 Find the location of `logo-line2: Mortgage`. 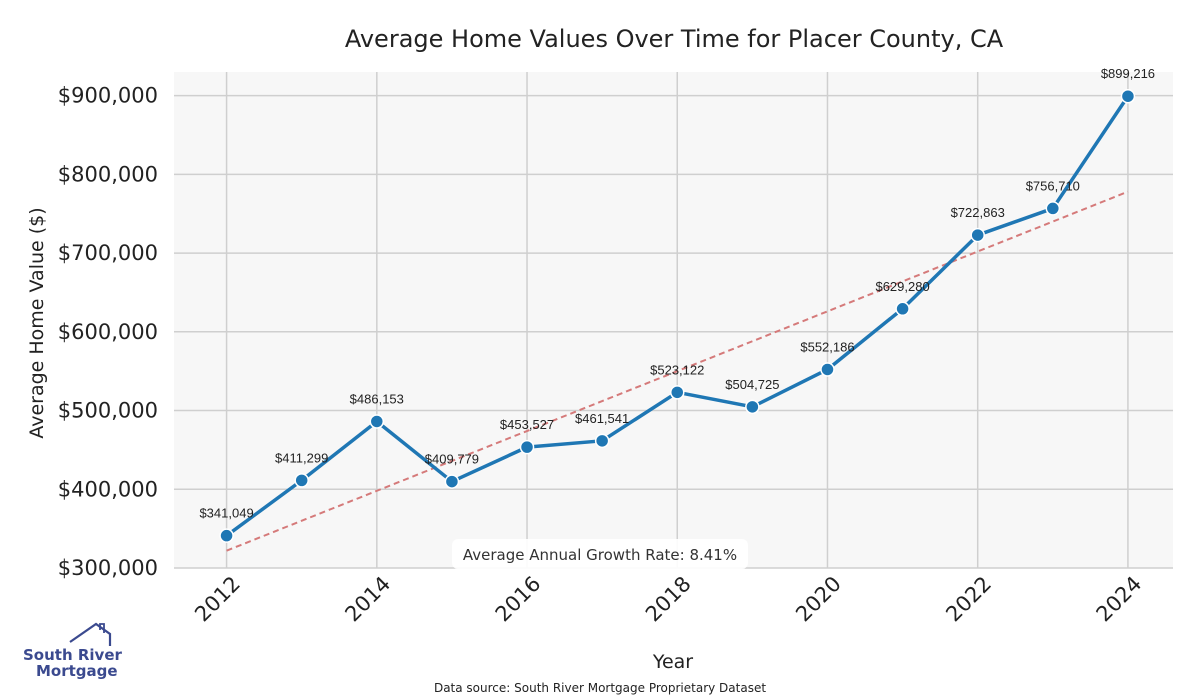

logo-line2: Mortgage is located at coordinates (77, 671).